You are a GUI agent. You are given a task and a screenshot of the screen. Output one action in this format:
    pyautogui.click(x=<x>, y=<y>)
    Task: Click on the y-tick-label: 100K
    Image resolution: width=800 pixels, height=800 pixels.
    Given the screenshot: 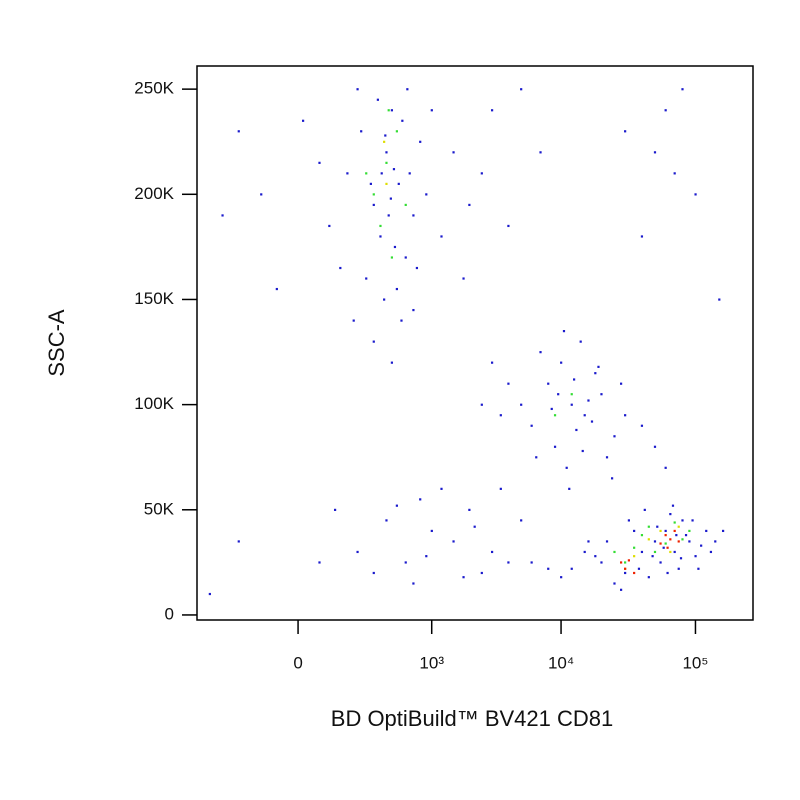 What is the action you would take?
    pyautogui.click(x=154, y=403)
    